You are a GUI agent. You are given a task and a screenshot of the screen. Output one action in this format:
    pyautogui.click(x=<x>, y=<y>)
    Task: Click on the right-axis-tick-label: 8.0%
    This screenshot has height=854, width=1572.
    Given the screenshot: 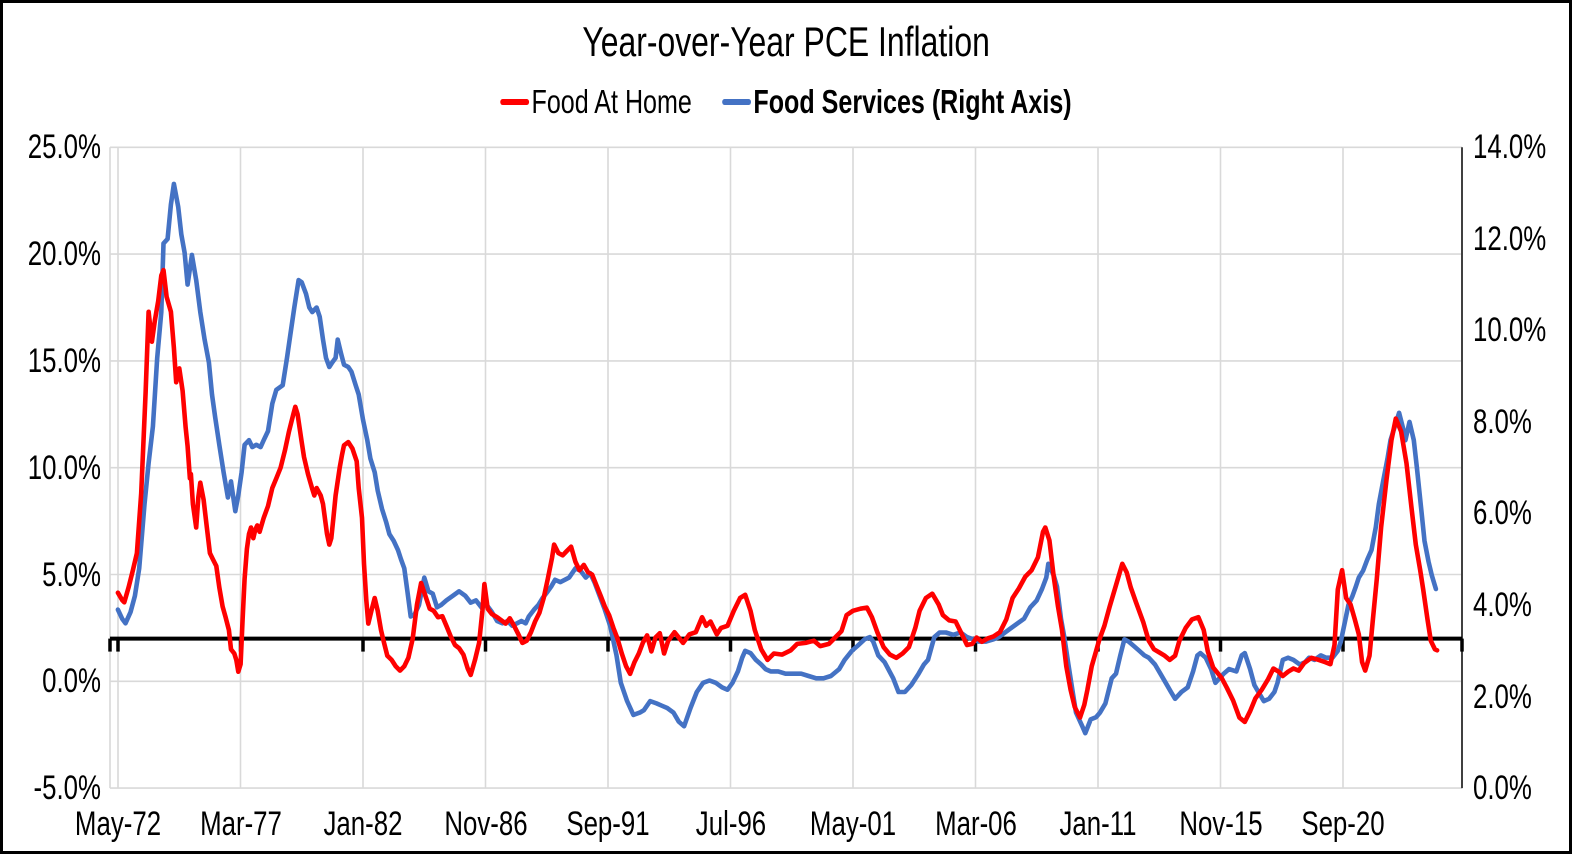 What is the action you would take?
    pyautogui.click(x=1502, y=421)
    